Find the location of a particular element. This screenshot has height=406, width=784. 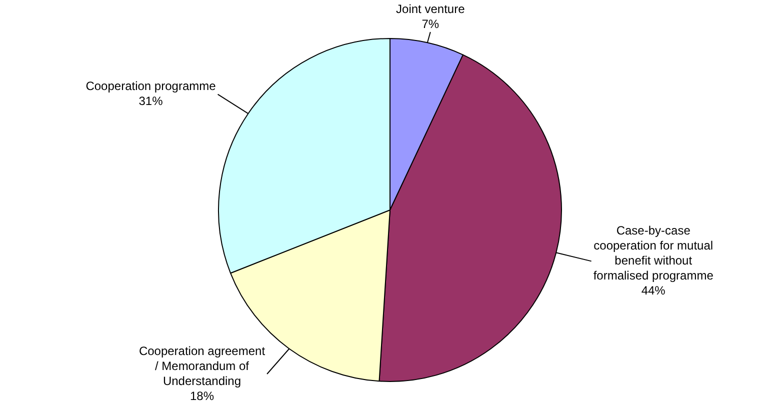

data-label: 44% is located at coordinates (653, 290).